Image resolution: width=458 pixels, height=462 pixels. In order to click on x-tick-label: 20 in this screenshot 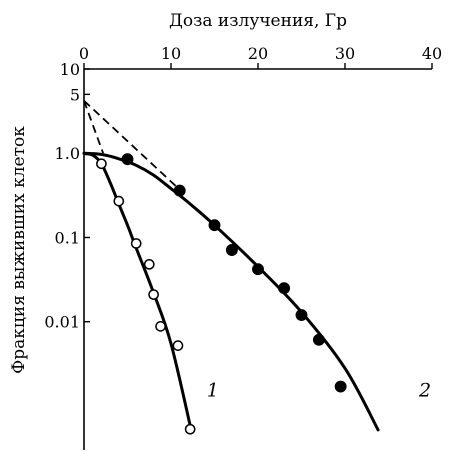, I will do `click(258, 53)`.